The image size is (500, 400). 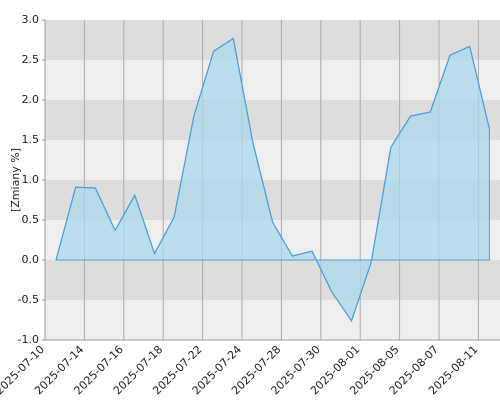 I want to click on y-tick-label: -1.0, so click(x=28, y=339).